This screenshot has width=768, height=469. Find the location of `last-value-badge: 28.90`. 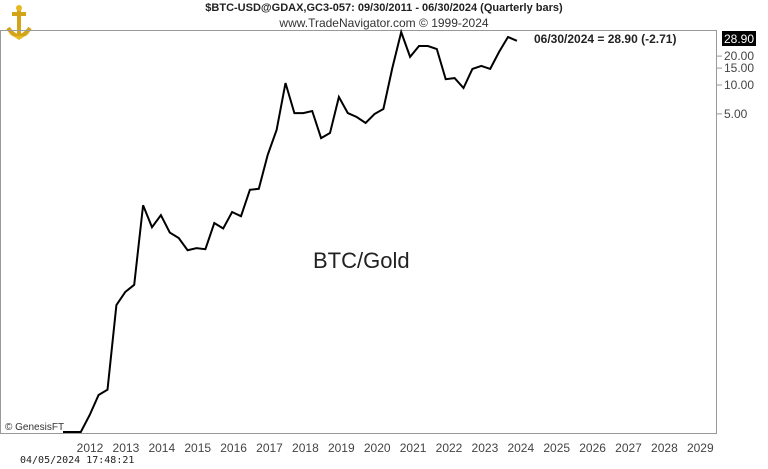

last-value-badge: 28.90 is located at coordinates (739, 39).